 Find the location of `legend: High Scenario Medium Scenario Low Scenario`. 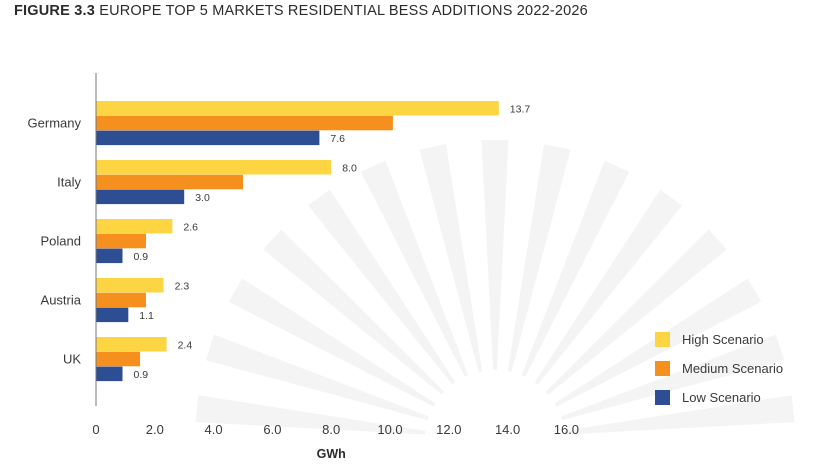

legend: High Scenario Medium Scenario Low Scenario is located at coordinates (719, 368).